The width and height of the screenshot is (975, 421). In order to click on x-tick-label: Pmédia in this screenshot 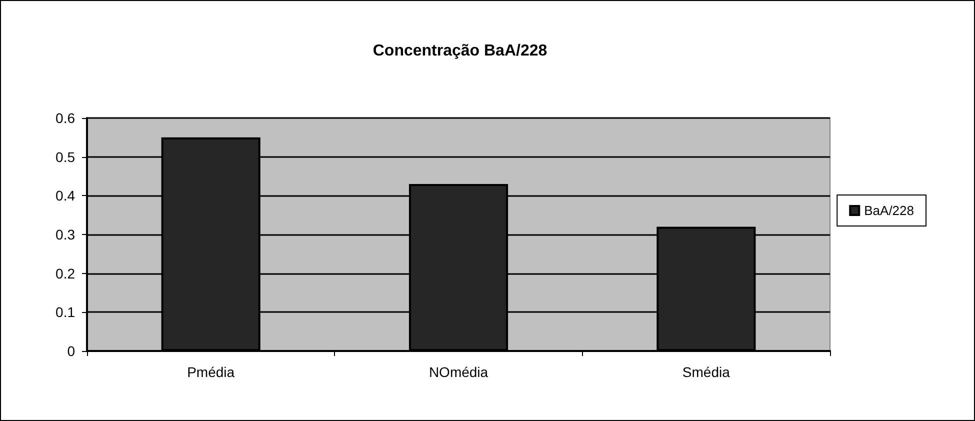, I will do `click(211, 372)`.